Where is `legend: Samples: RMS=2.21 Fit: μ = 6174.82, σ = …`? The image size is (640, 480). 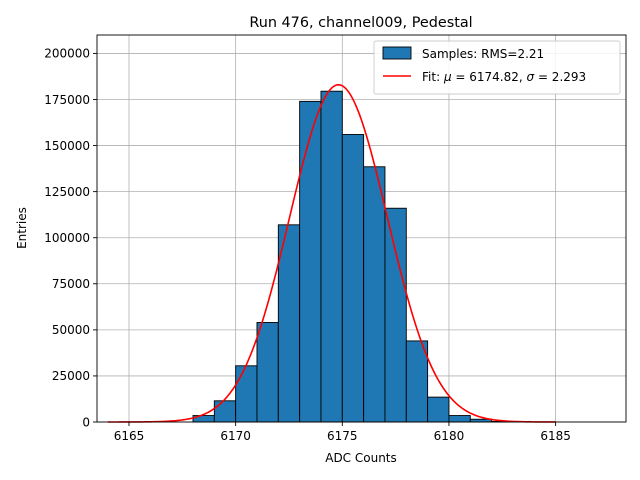 legend: Samples: RMS=2.21 Fit: μ = 6174.82, σ = … is located at coordinates (497, 67).